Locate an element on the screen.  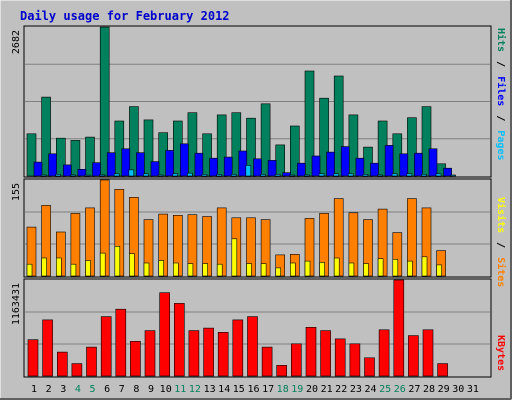
x-tick-label: 8 is located at coordinates (136, 389).